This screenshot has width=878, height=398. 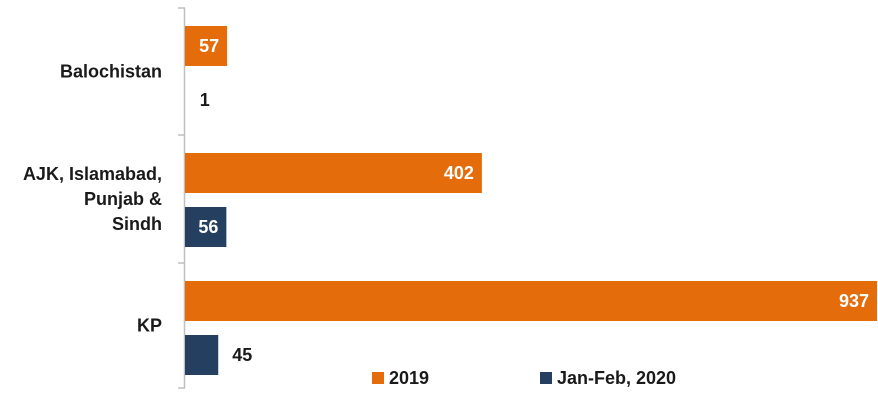 What do you see at coordinates (149, 326) in the screenshot?
I see `category-label: KP` at bounding box center [149, 326].